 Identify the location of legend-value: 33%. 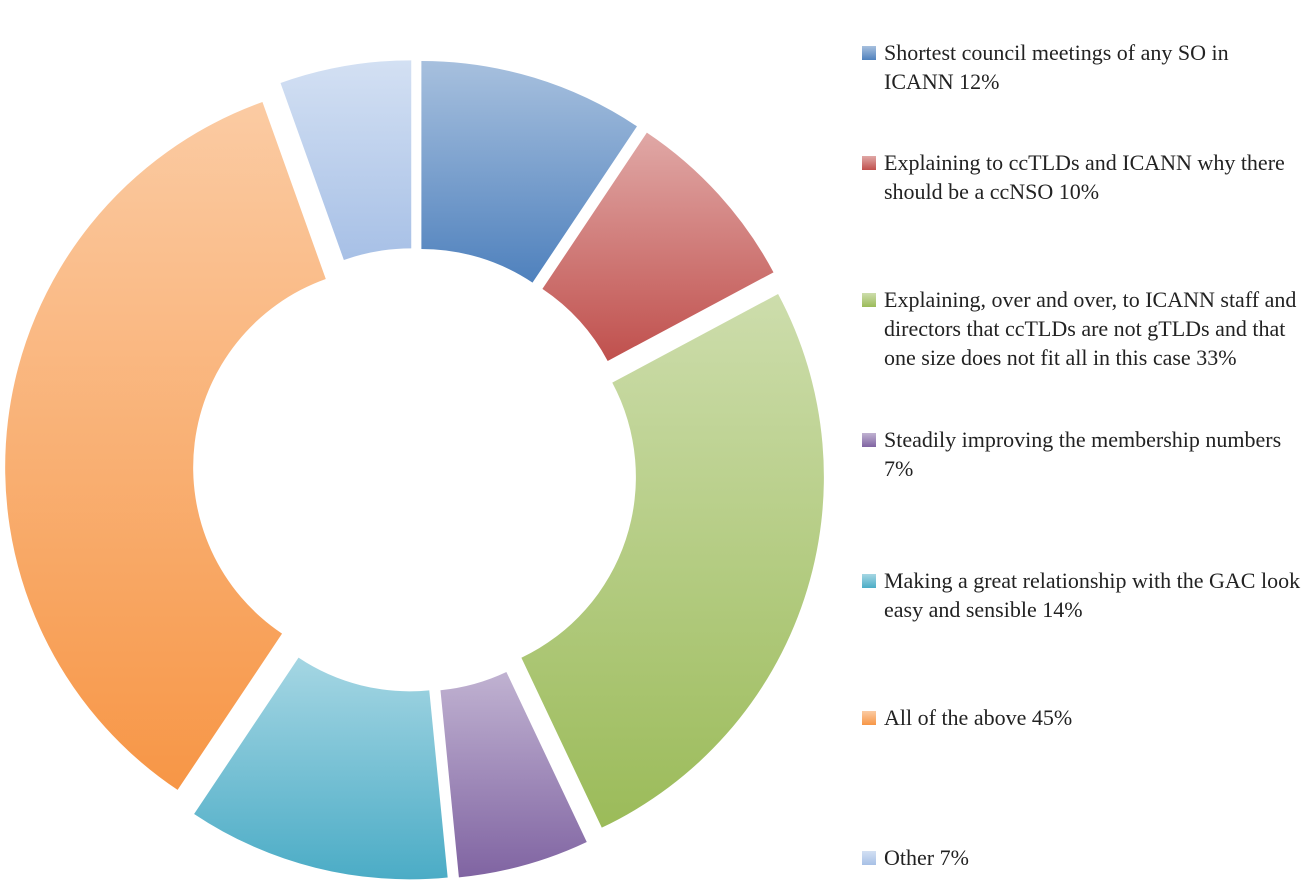
(1216, 357).